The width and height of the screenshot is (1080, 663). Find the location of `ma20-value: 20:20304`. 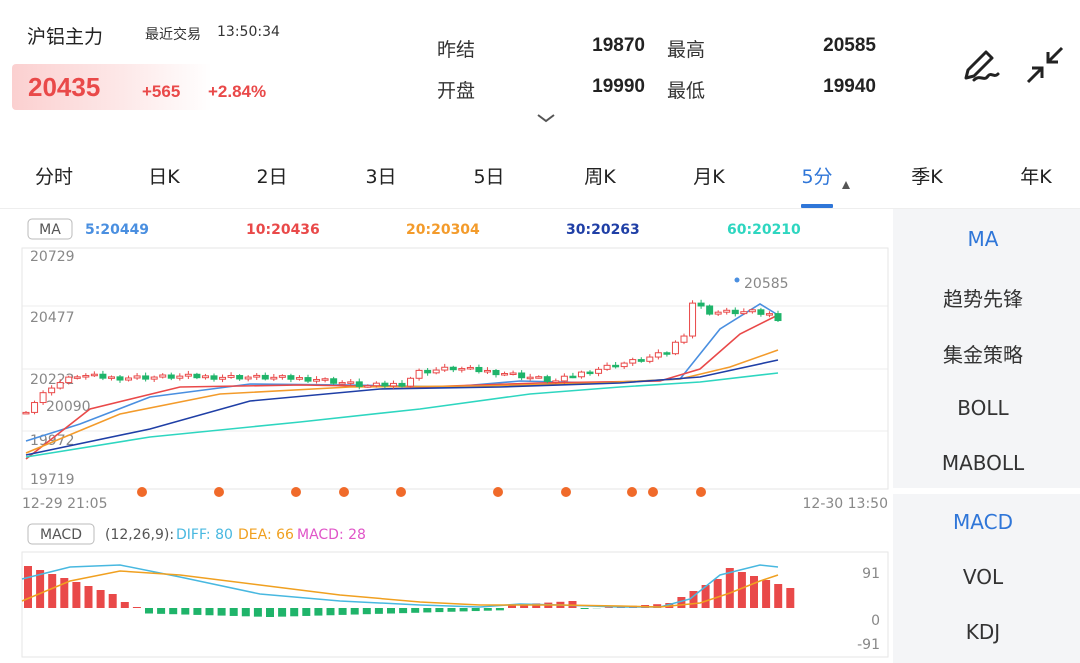

ma20-value: 20:20304 is located at coordinates (443, 230).